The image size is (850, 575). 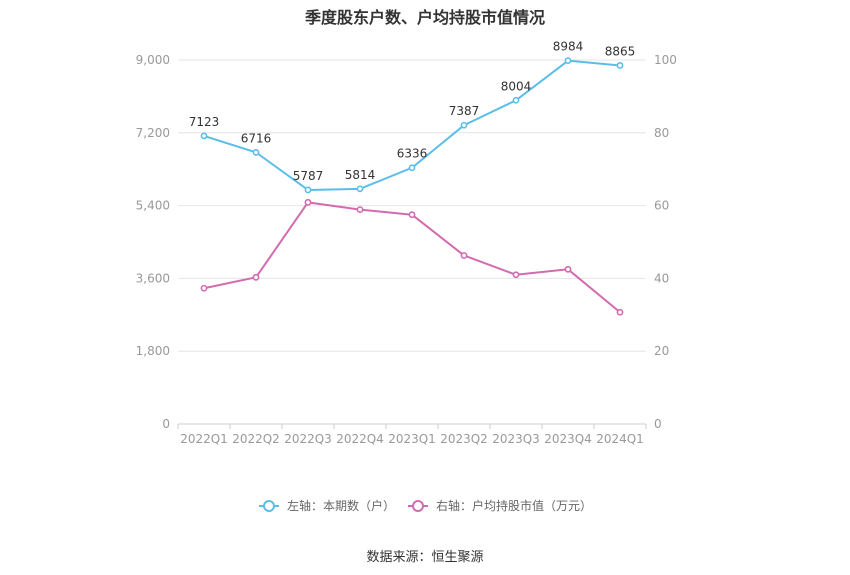 What do you see at coordinates (153, 351) in the screenshot?
I see `left-axis-tick-label: 1,800` at bounding box center [153, 351].